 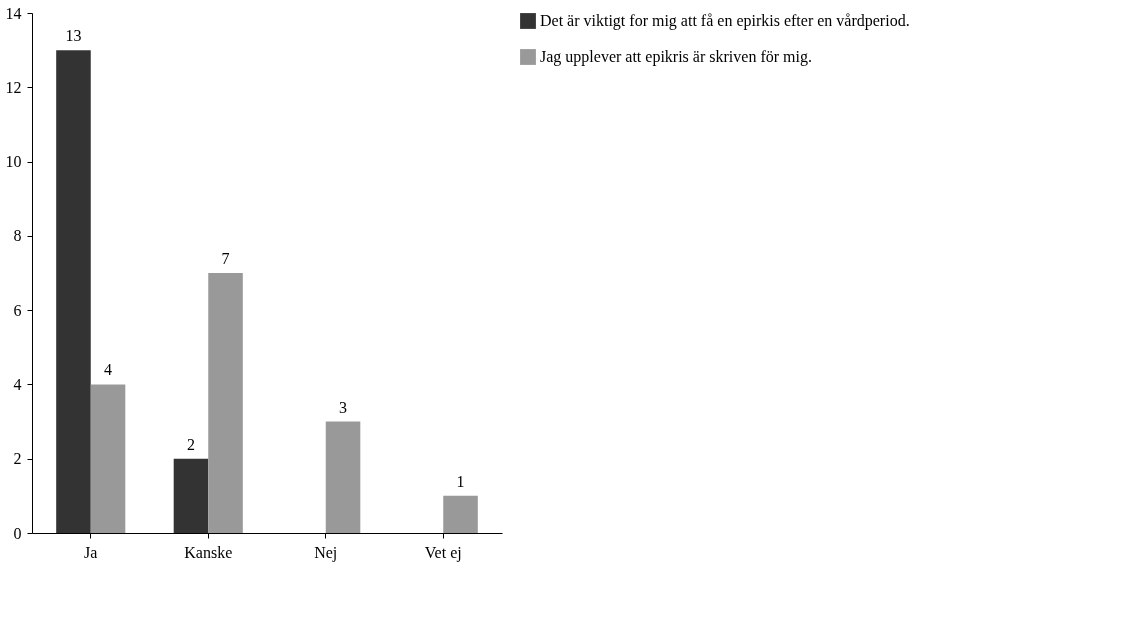 What do you see at coordinates (17, 310) in the screenshot?
I see `y-tick-label: 6` at bounding box center [17, 310].